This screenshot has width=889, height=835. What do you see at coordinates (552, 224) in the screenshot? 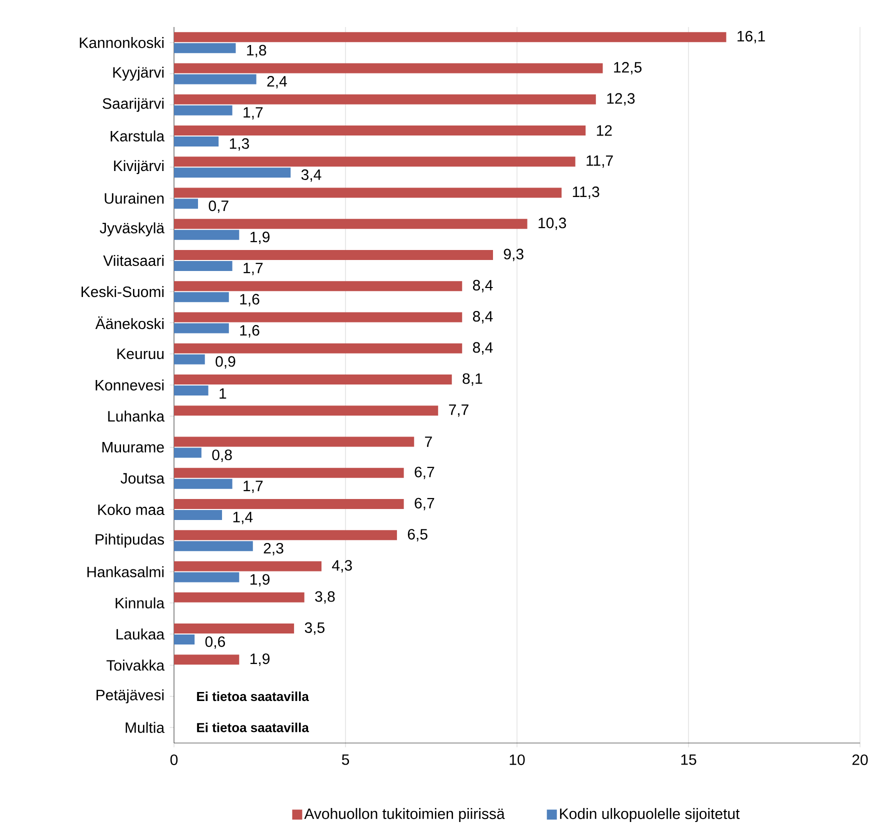
I see `data-label: 10,3` at bounding box center [552, 224].